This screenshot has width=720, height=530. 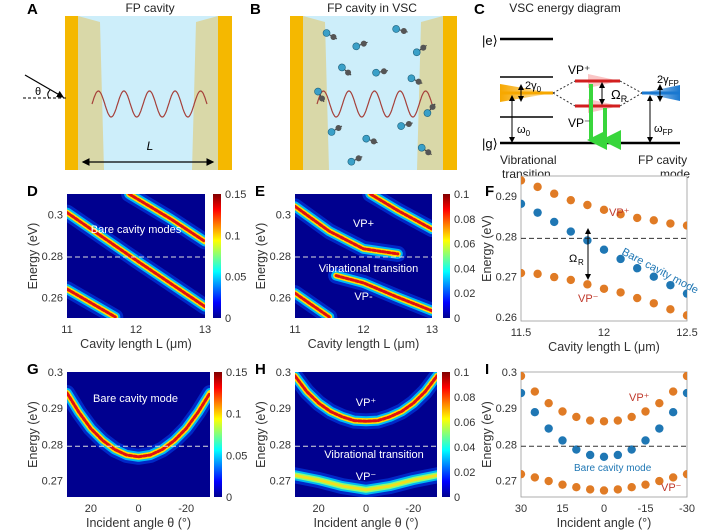 What do you see at coordinates (32, 191) in the screenshot?
I see `panel-label-d: D` at bounding box center [32, 191].